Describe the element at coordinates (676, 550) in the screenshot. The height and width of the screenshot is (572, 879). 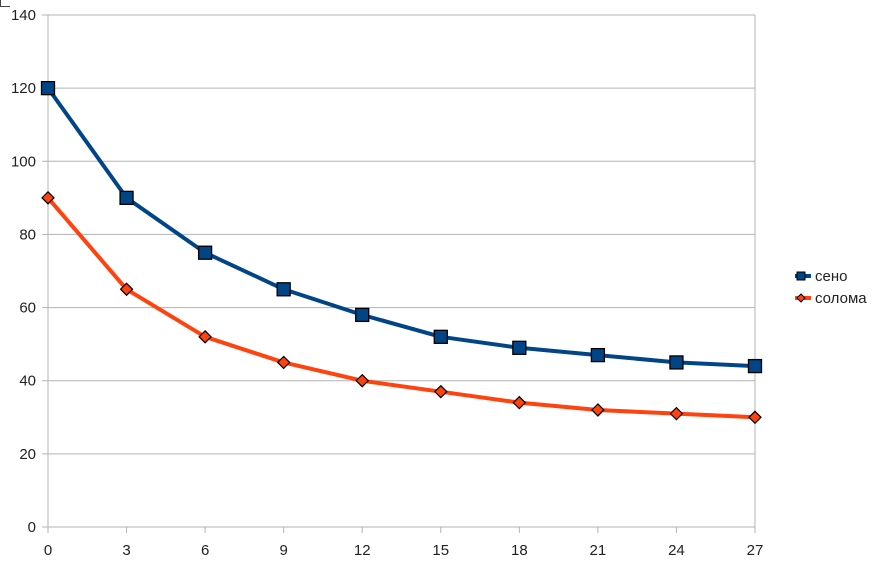
I see `x-tick-label: 24` at that location.